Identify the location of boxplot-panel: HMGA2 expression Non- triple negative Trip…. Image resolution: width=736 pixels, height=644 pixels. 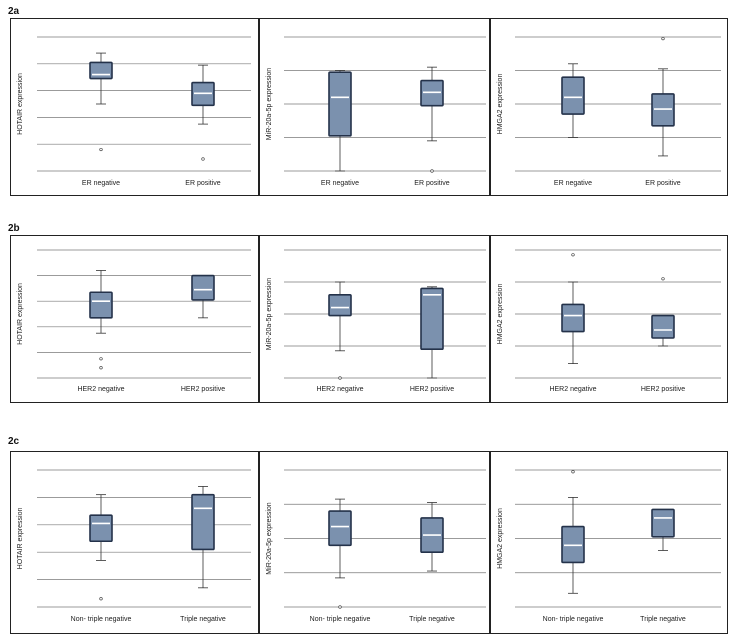
(609, 542).